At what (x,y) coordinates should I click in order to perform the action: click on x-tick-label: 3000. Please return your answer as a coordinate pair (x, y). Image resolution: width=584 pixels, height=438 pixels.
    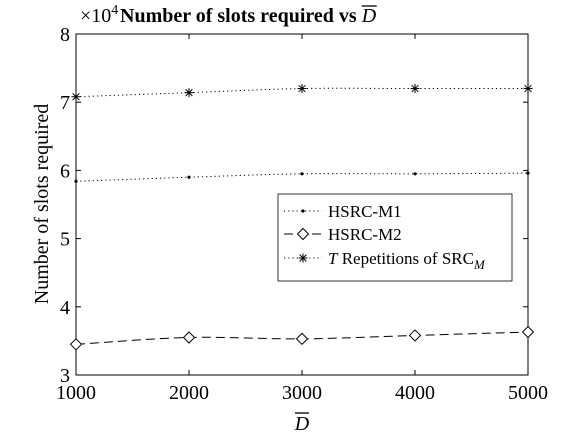
    Looking at the image, I should click on (302, 393).